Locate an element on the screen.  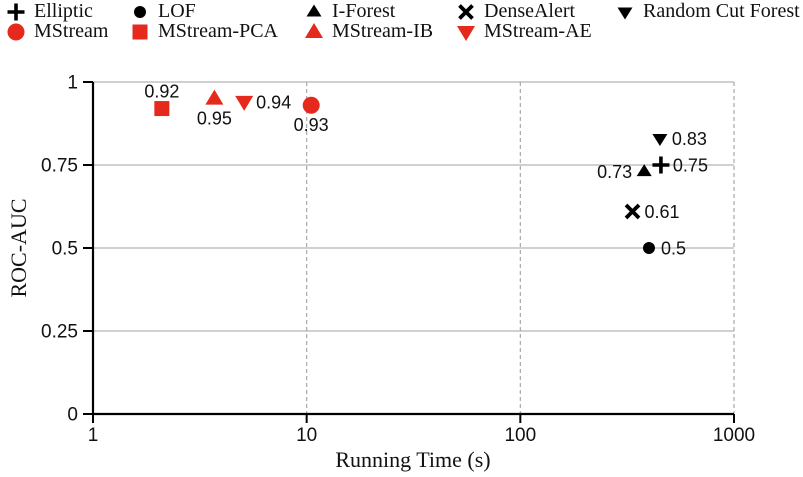
legend-item-mstream: MStream is located at coordinates (57, 31).